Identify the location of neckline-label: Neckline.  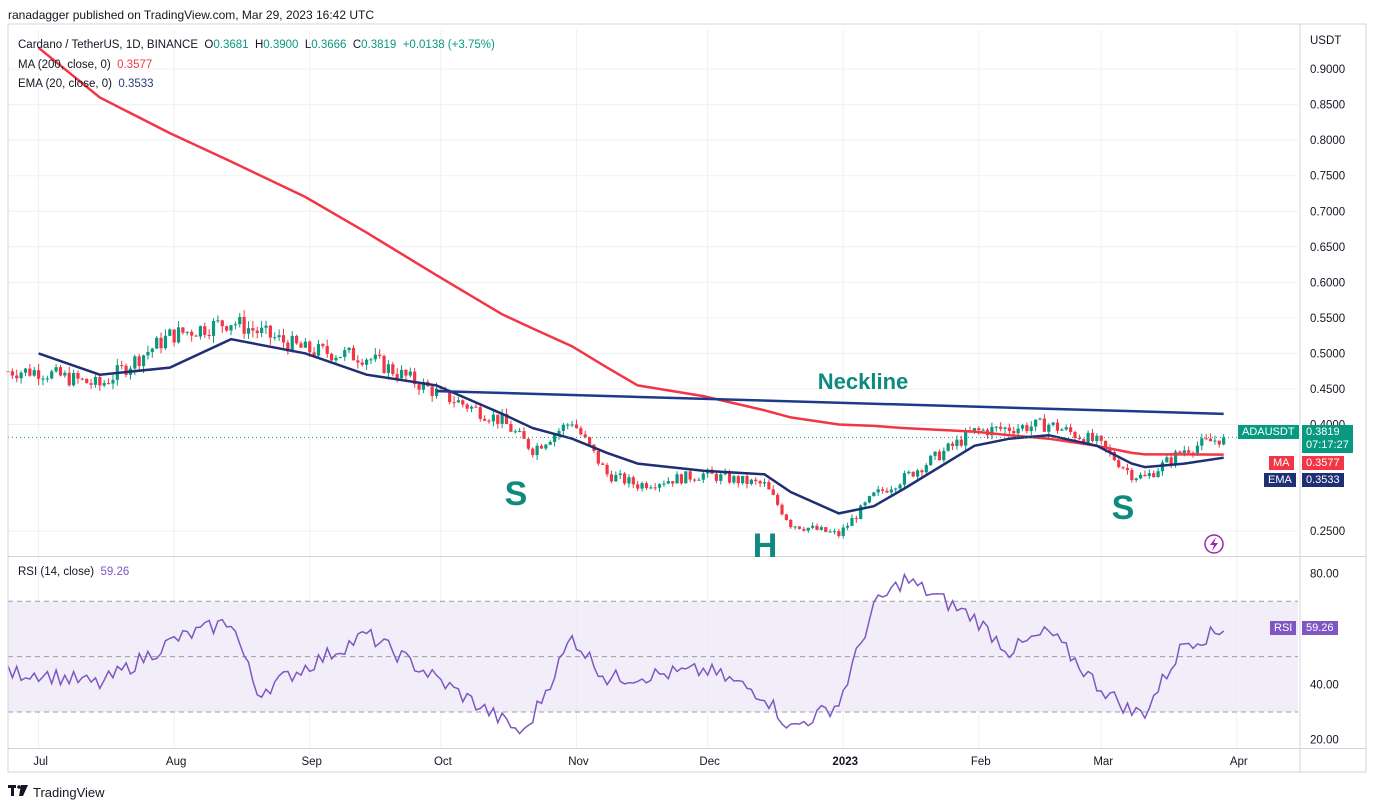
(863, 381).